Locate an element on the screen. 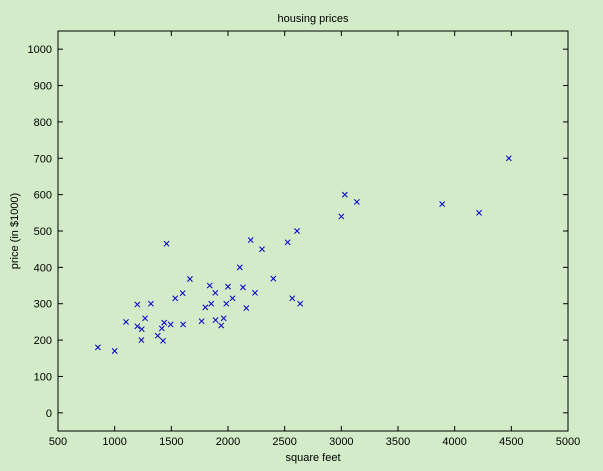  x-tick-label: 500 is located at coordinates (58, 442).